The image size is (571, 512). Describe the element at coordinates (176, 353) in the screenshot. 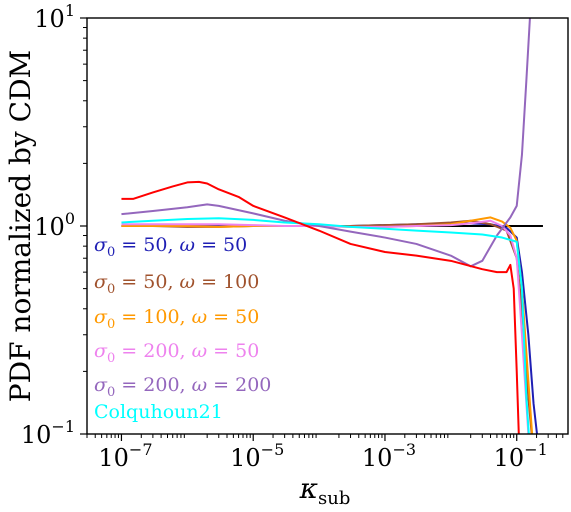

I see `legend-entry: σ0 = 200, ω = 50` at that location.